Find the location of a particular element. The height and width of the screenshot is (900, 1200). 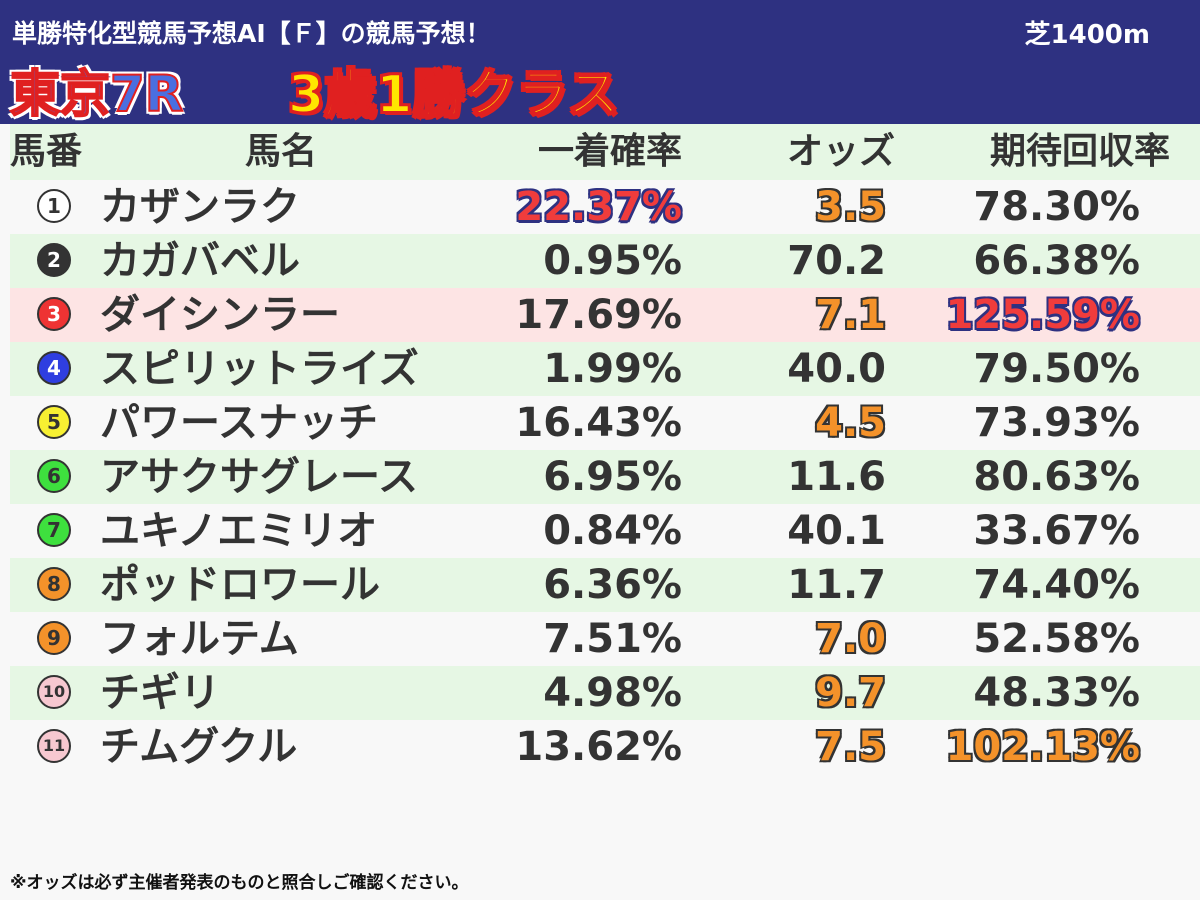

footnote: ※オッズは必ず主催者発表のものと照合しご確認ください。 is located at coordinates (239, 883).